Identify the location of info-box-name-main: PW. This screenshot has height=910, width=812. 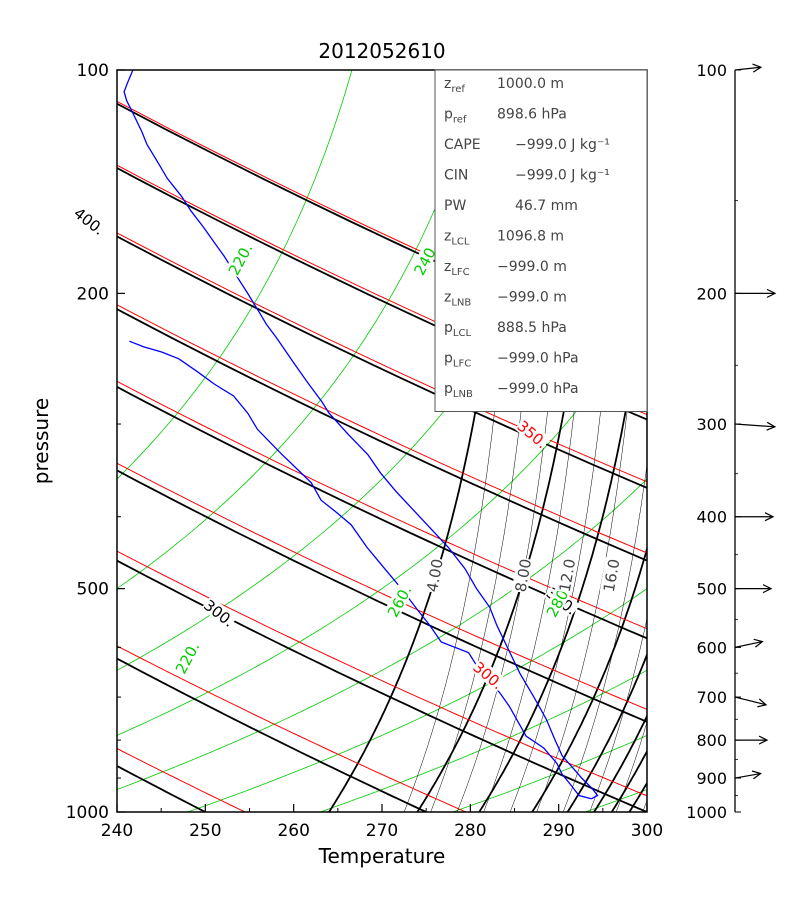
(455, 206).